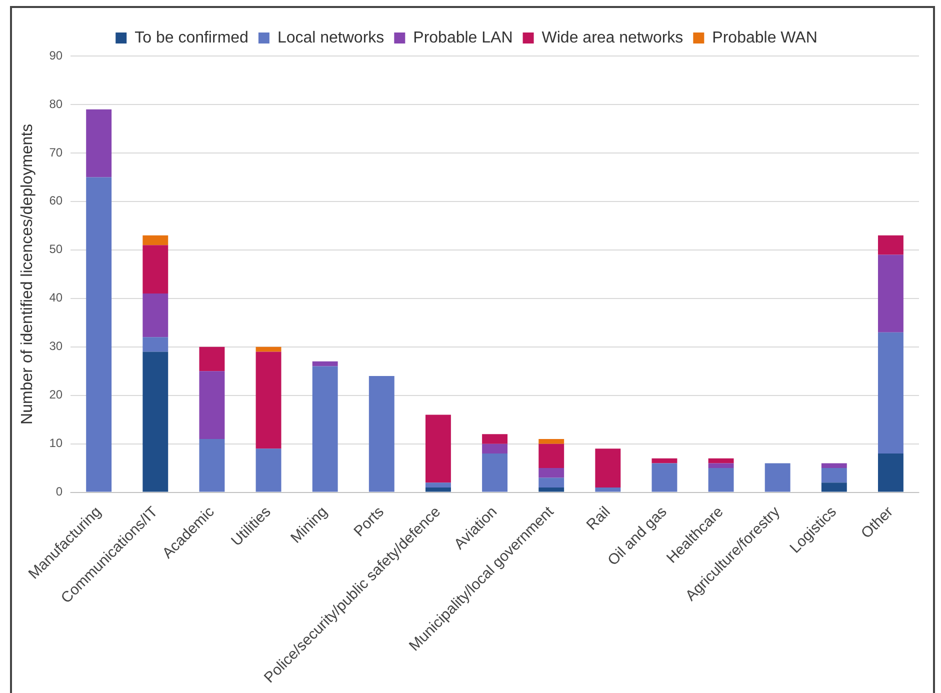  I want to click on y-tick-label: 90, so click(56, 55).